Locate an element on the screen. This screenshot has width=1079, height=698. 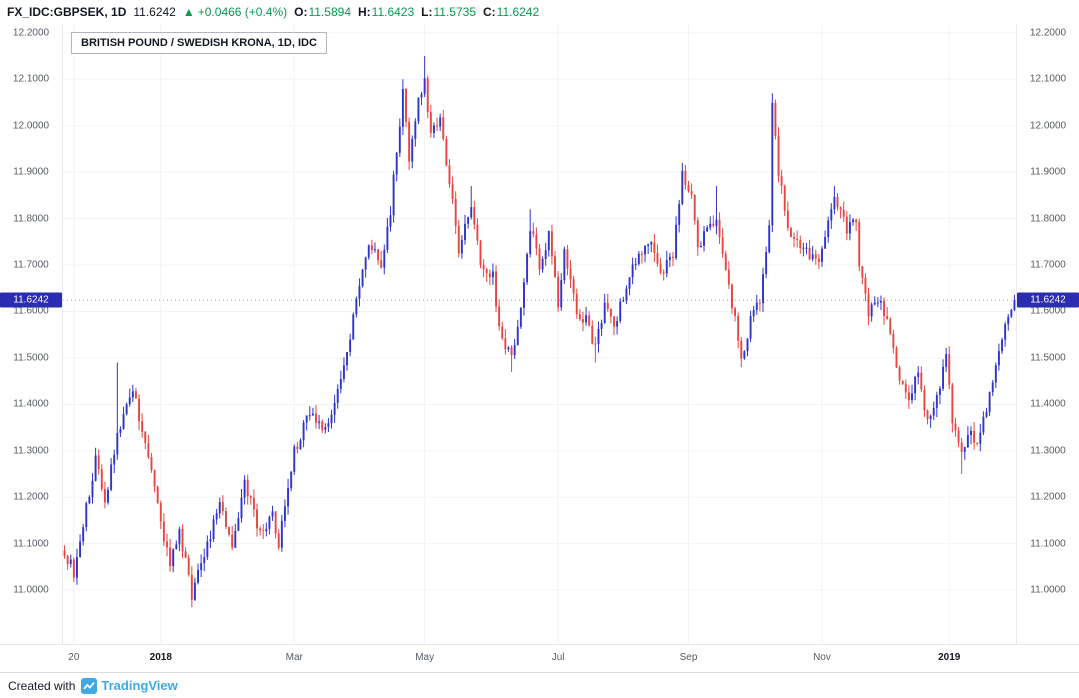
high-value: 11.6423 is located at coordinates (393, 12).